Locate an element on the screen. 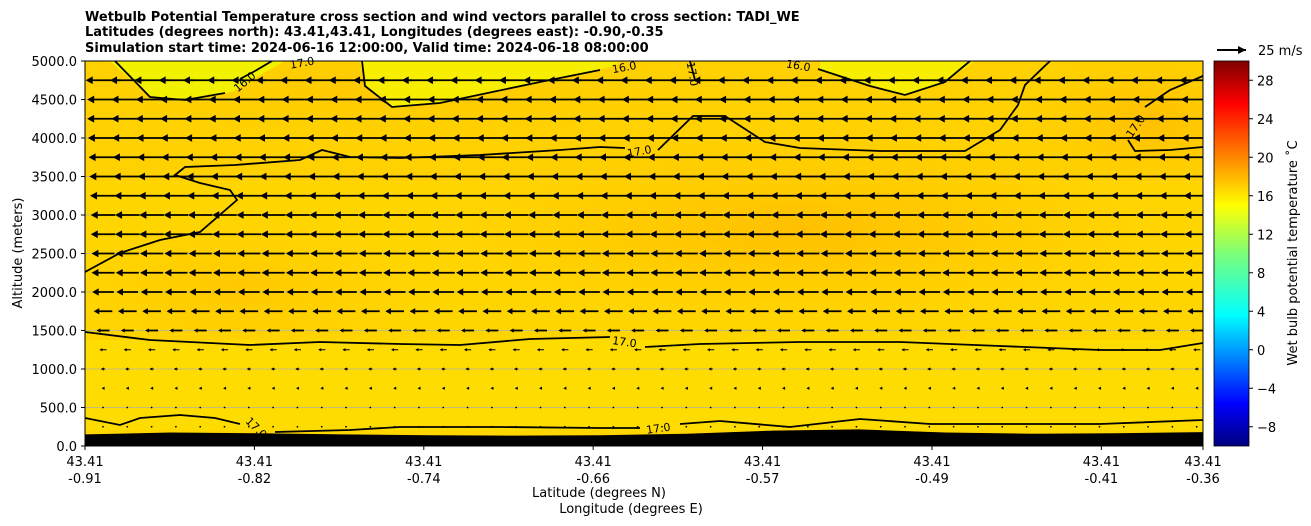  y-tick-label: 0.0 is located at coordinates (66, 447).